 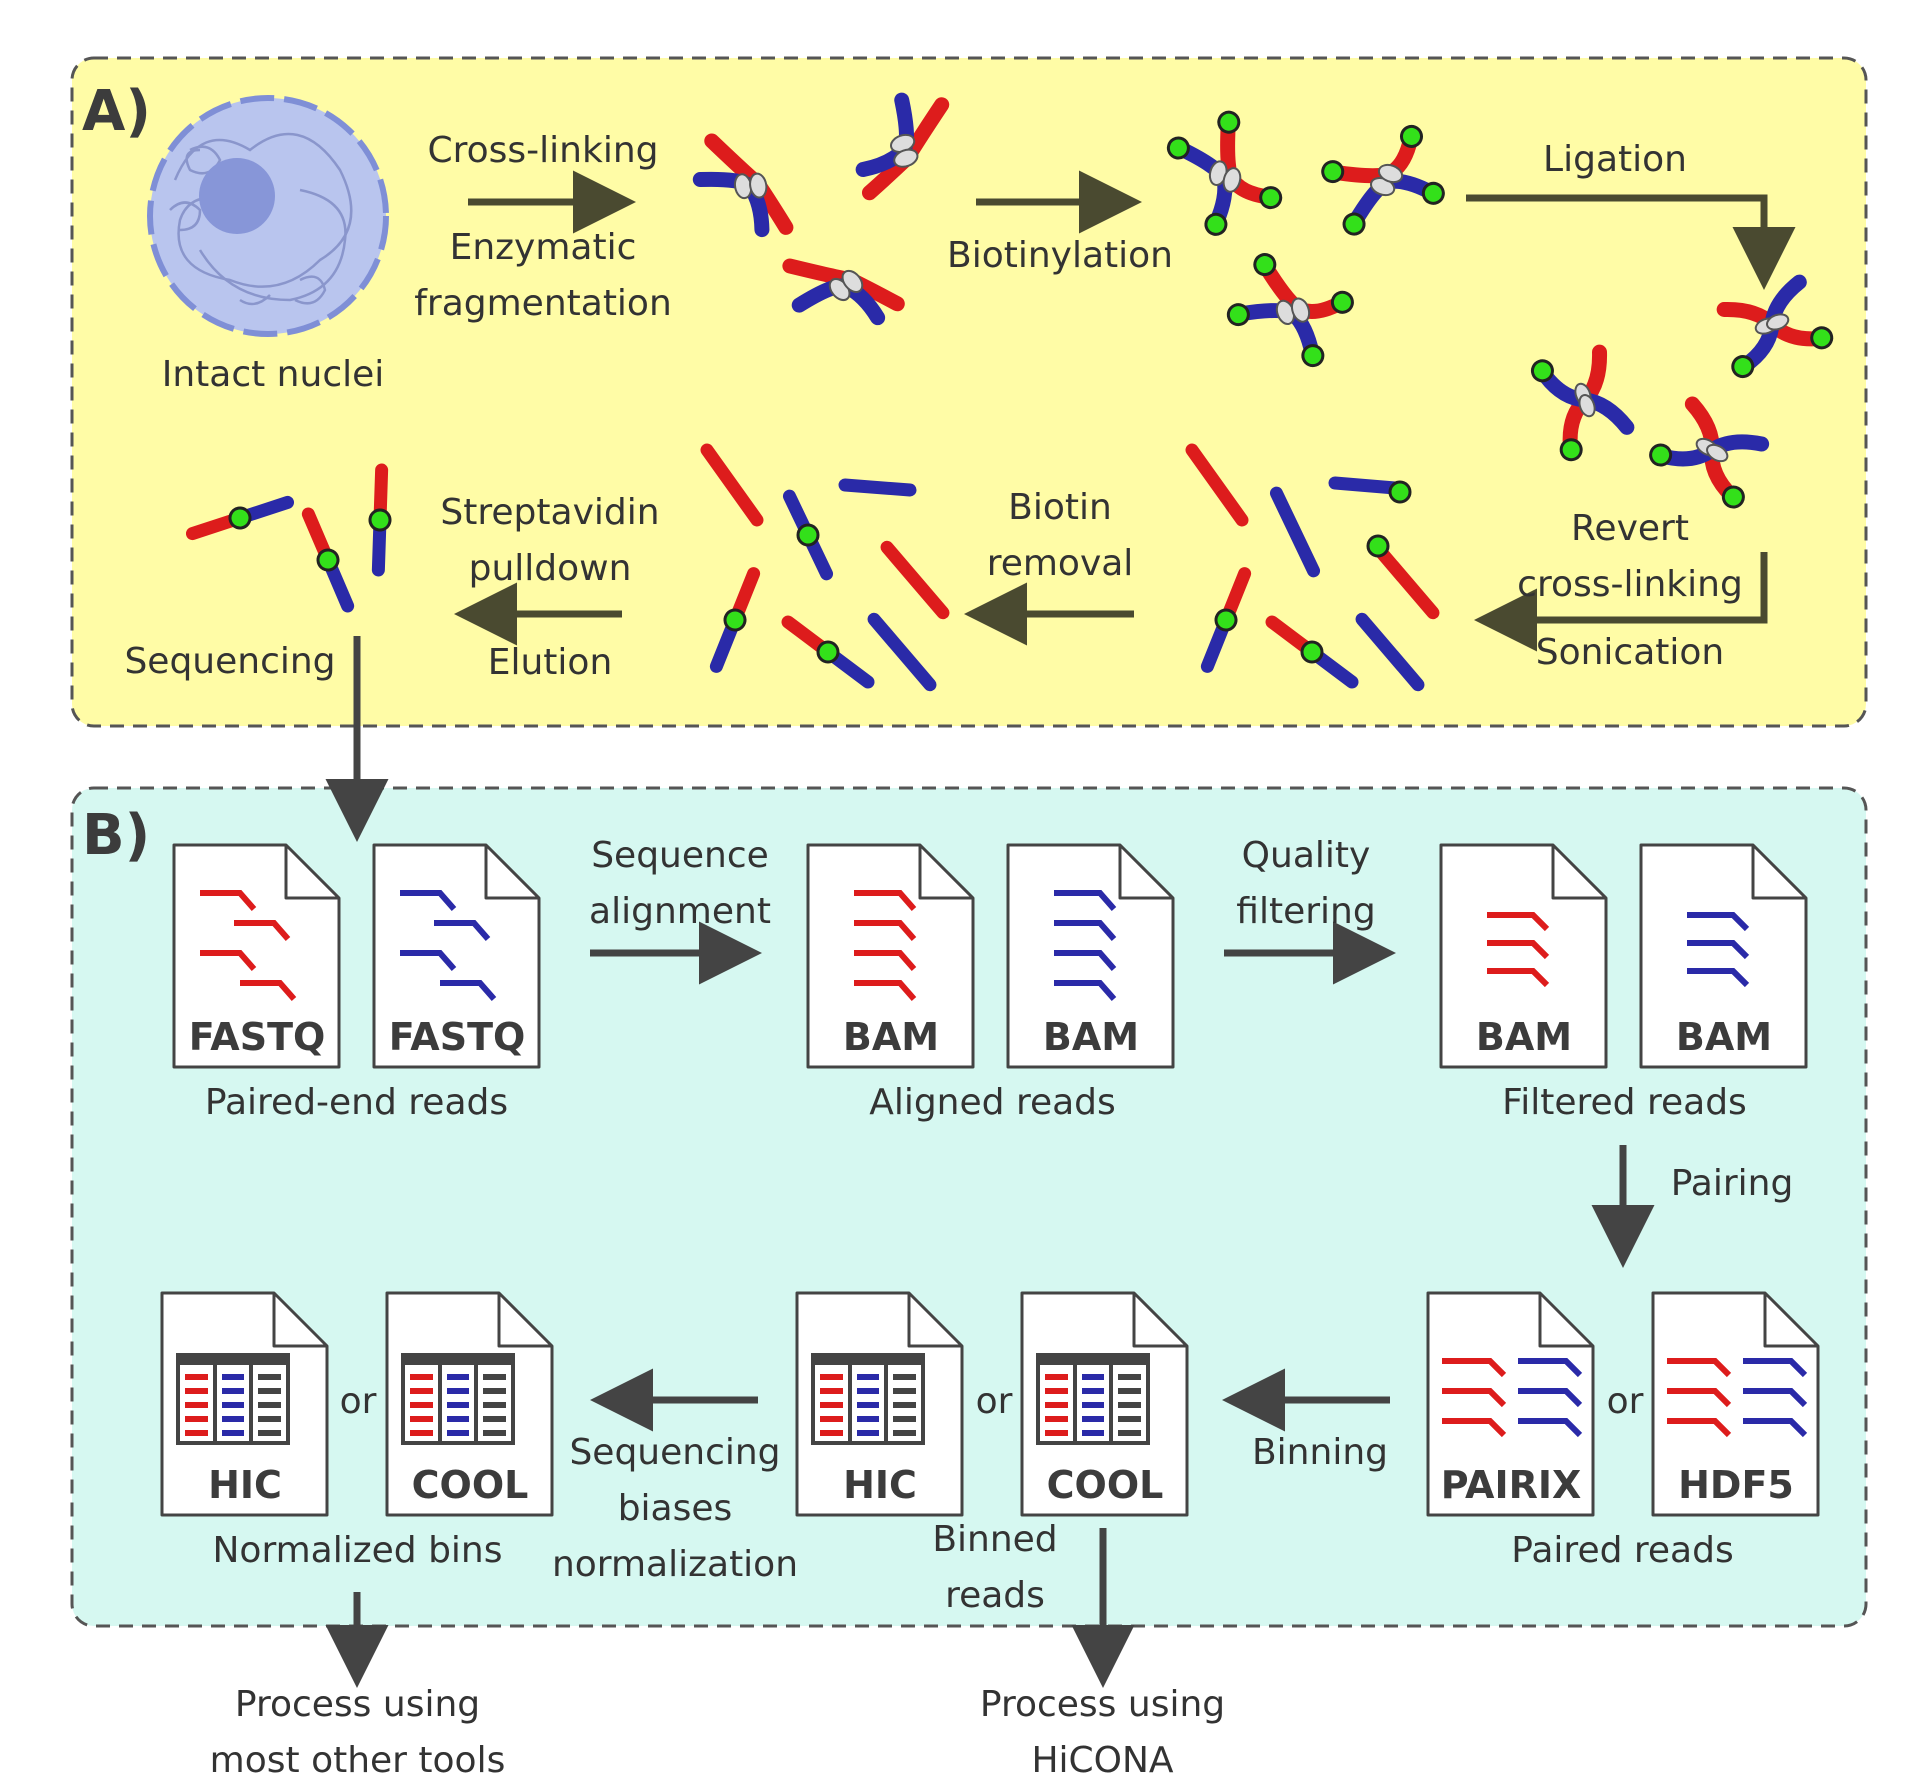 I want to click on bam-aligned-label-2: BAM, so click(x=1091, y=1037).